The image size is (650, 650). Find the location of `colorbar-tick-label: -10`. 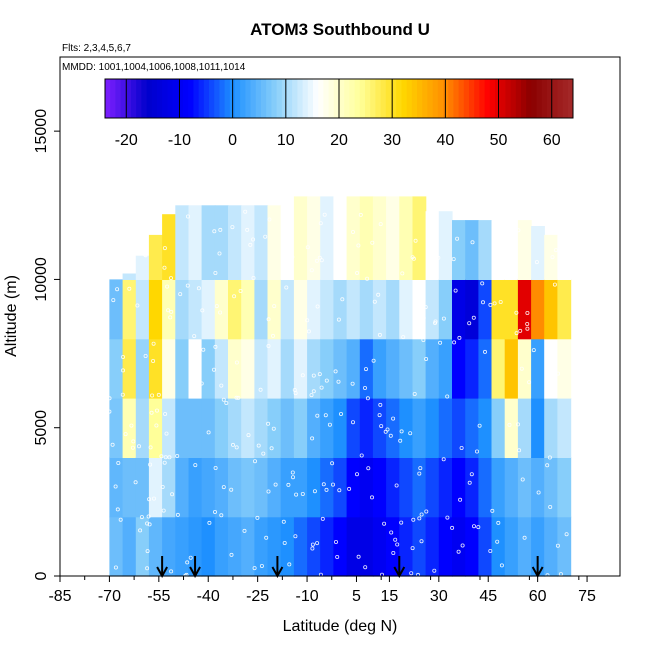

colorbar-tick-label: -10 is located at coordinates (179, 140).